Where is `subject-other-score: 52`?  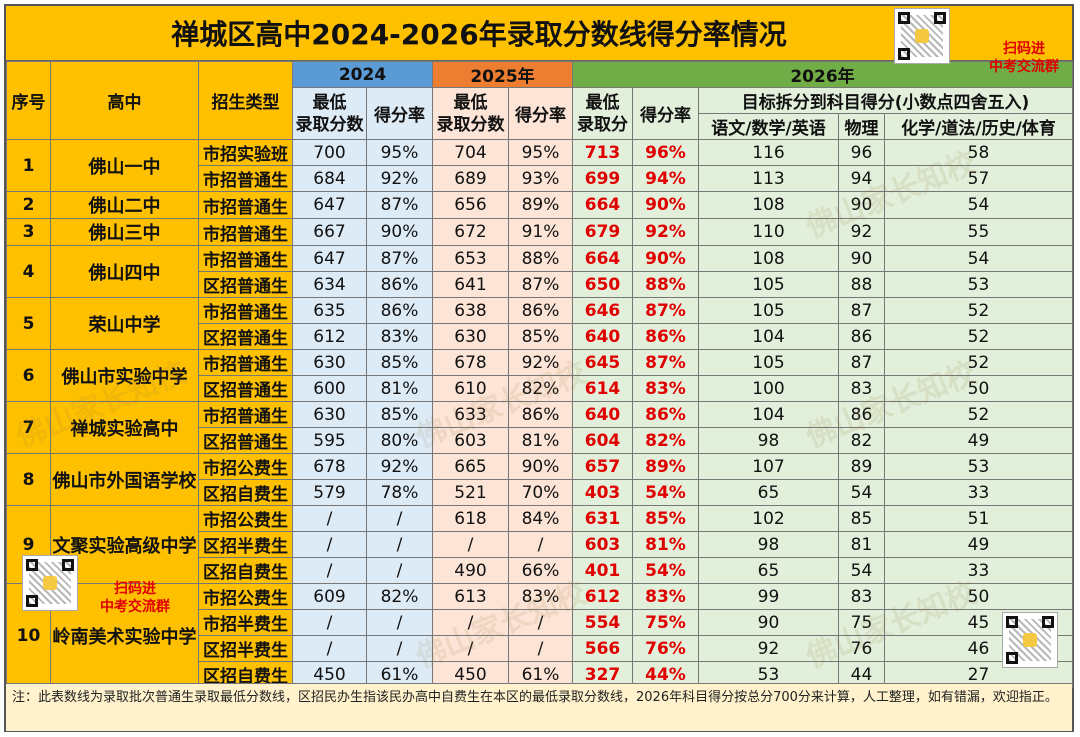
subject-other-score: 52 is located at coordinates (978, 310).